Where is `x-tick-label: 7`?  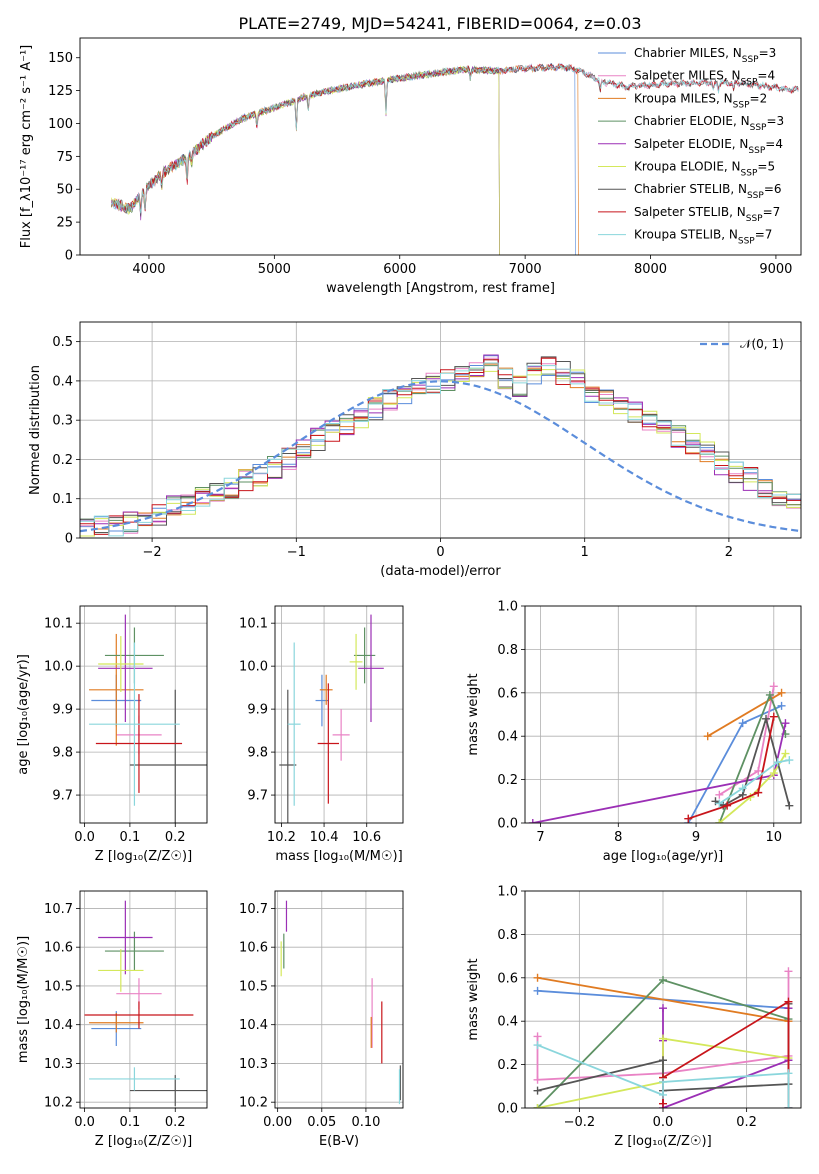
x-tick-label: 7 is located at coordinates (540, 837).